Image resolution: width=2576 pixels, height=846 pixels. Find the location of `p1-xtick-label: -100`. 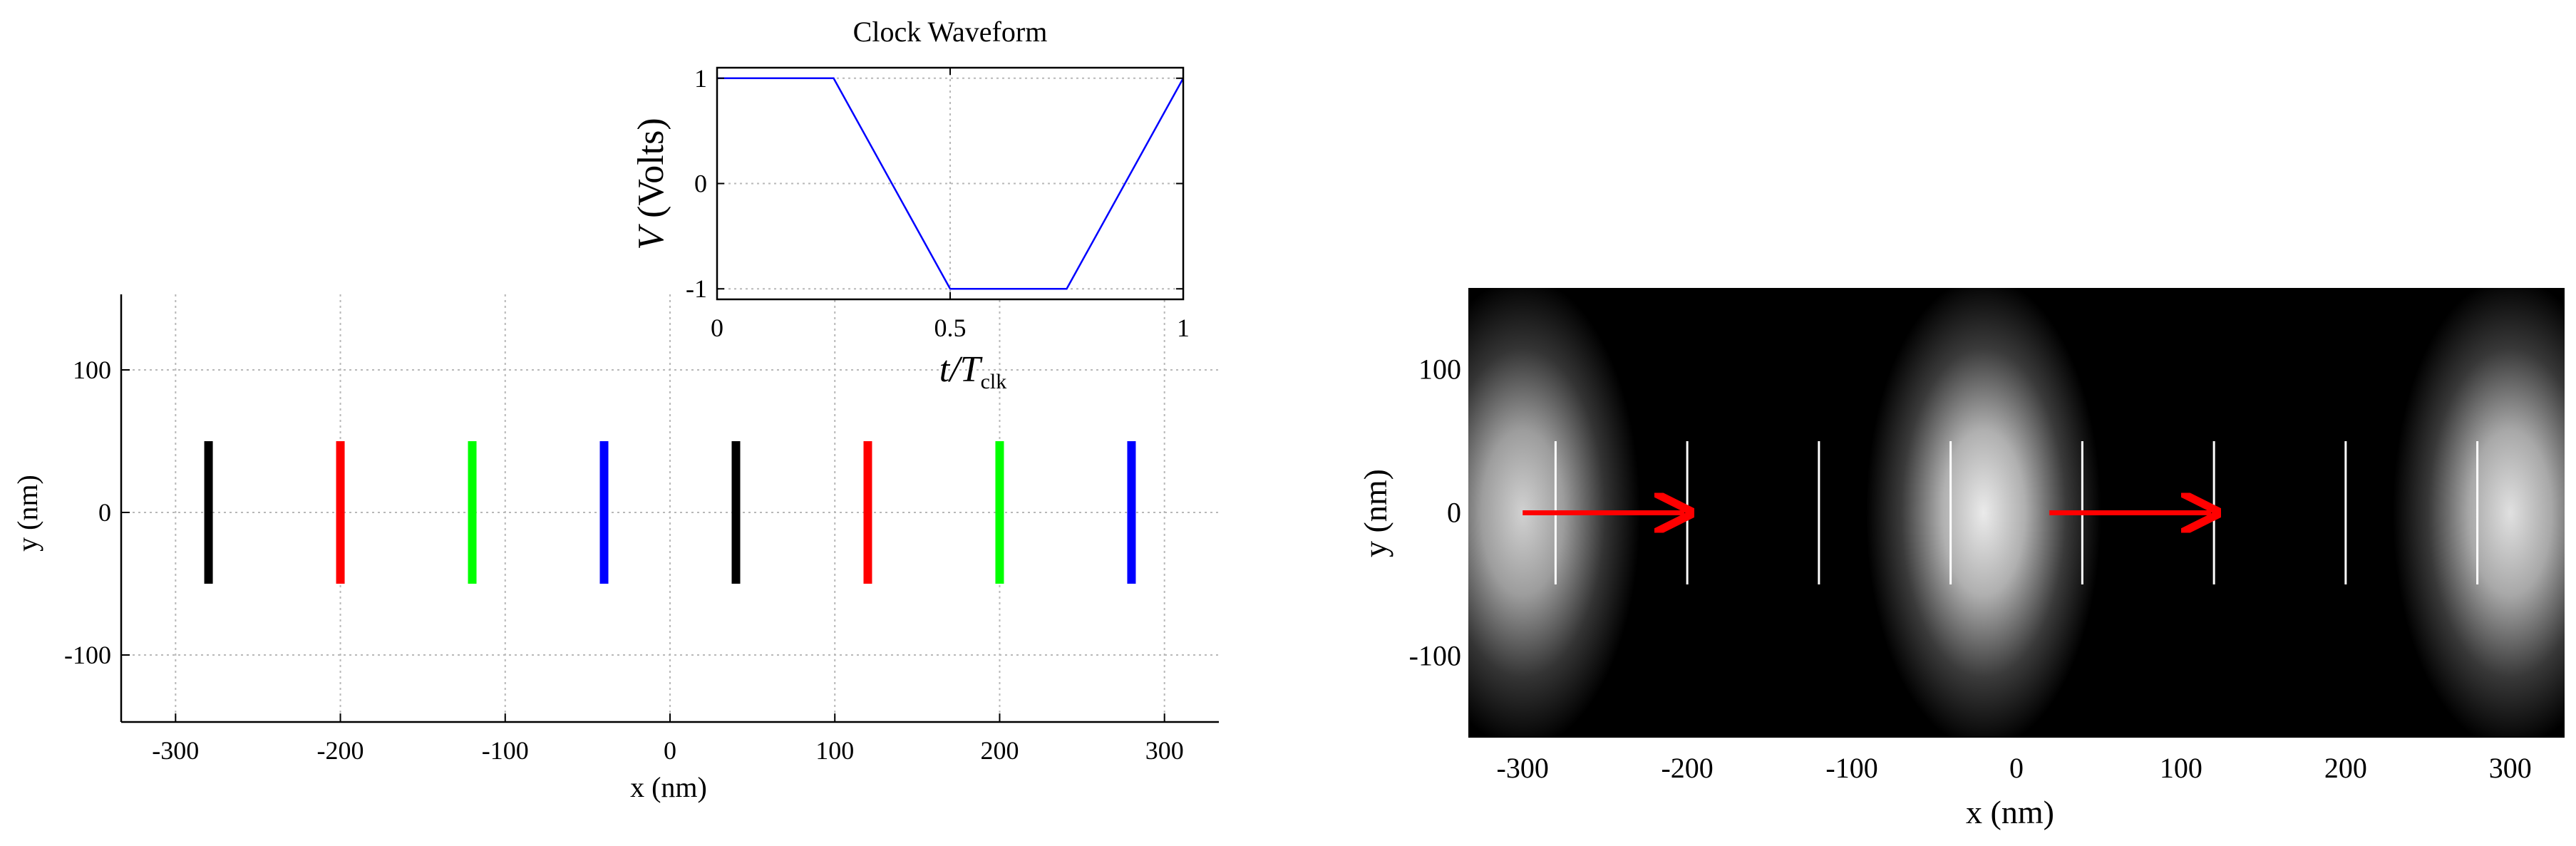

p1-xtick-label: -100 is located at coordinates (505, 751).